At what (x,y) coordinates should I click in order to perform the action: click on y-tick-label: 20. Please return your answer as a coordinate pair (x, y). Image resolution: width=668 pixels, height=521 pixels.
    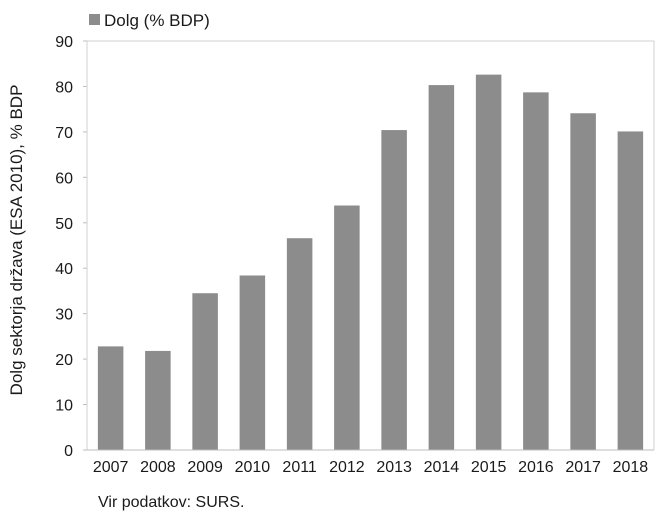
    Looking at the image, I should click on (64, 360).